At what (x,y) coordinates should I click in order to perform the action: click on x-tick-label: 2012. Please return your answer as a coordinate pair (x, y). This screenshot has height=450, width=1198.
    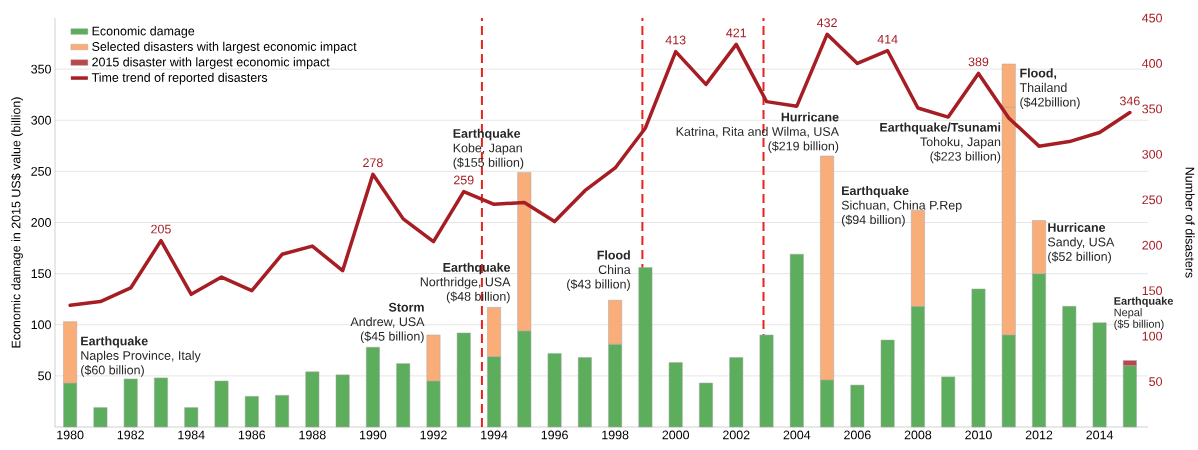
    Looking at the image, I should click on (1039, 435).